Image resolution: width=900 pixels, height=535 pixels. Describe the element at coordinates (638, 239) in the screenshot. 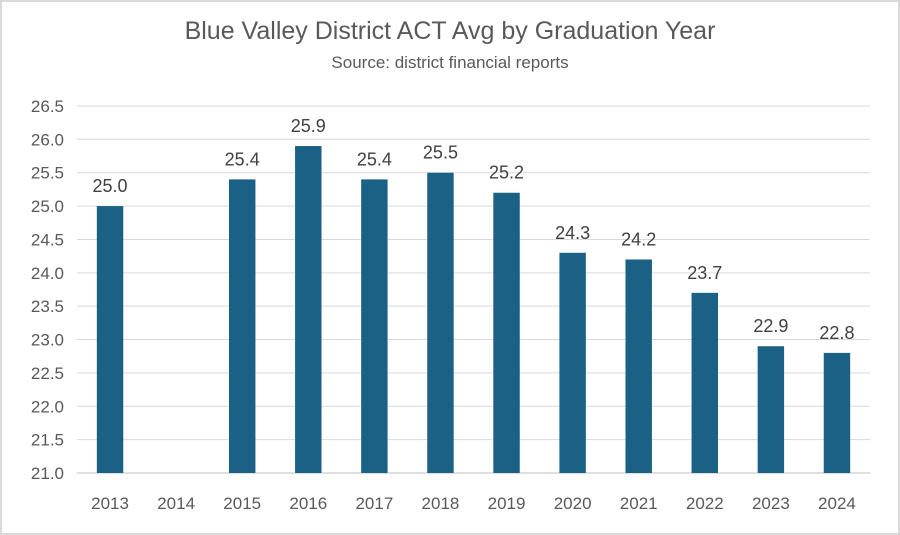

I see `data-label-2021: 24.2` at that location.